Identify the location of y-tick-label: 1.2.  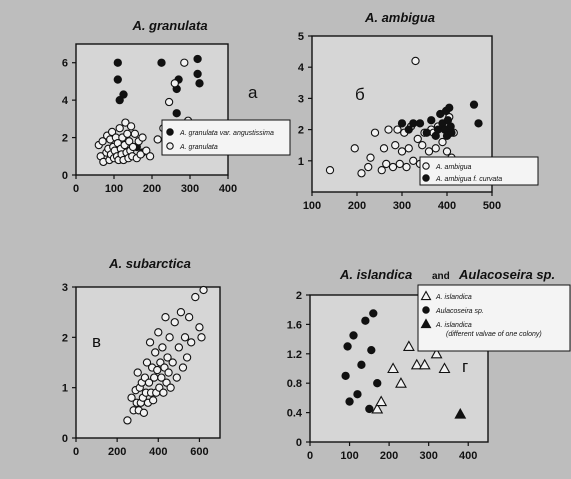
(294, 355).